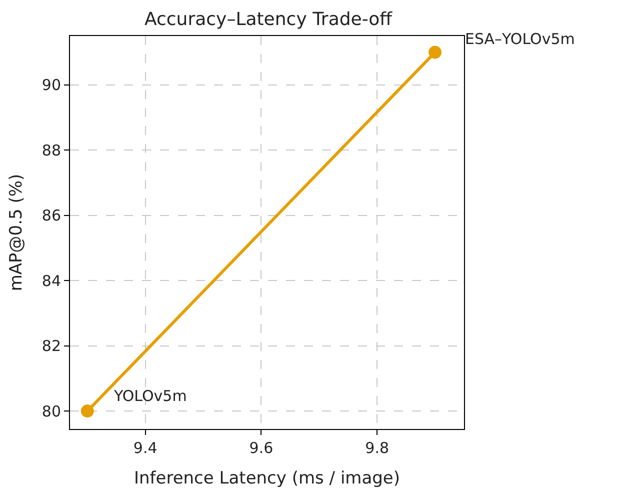  I want to click on x-tick-label: 9.4, so click(145, 448).